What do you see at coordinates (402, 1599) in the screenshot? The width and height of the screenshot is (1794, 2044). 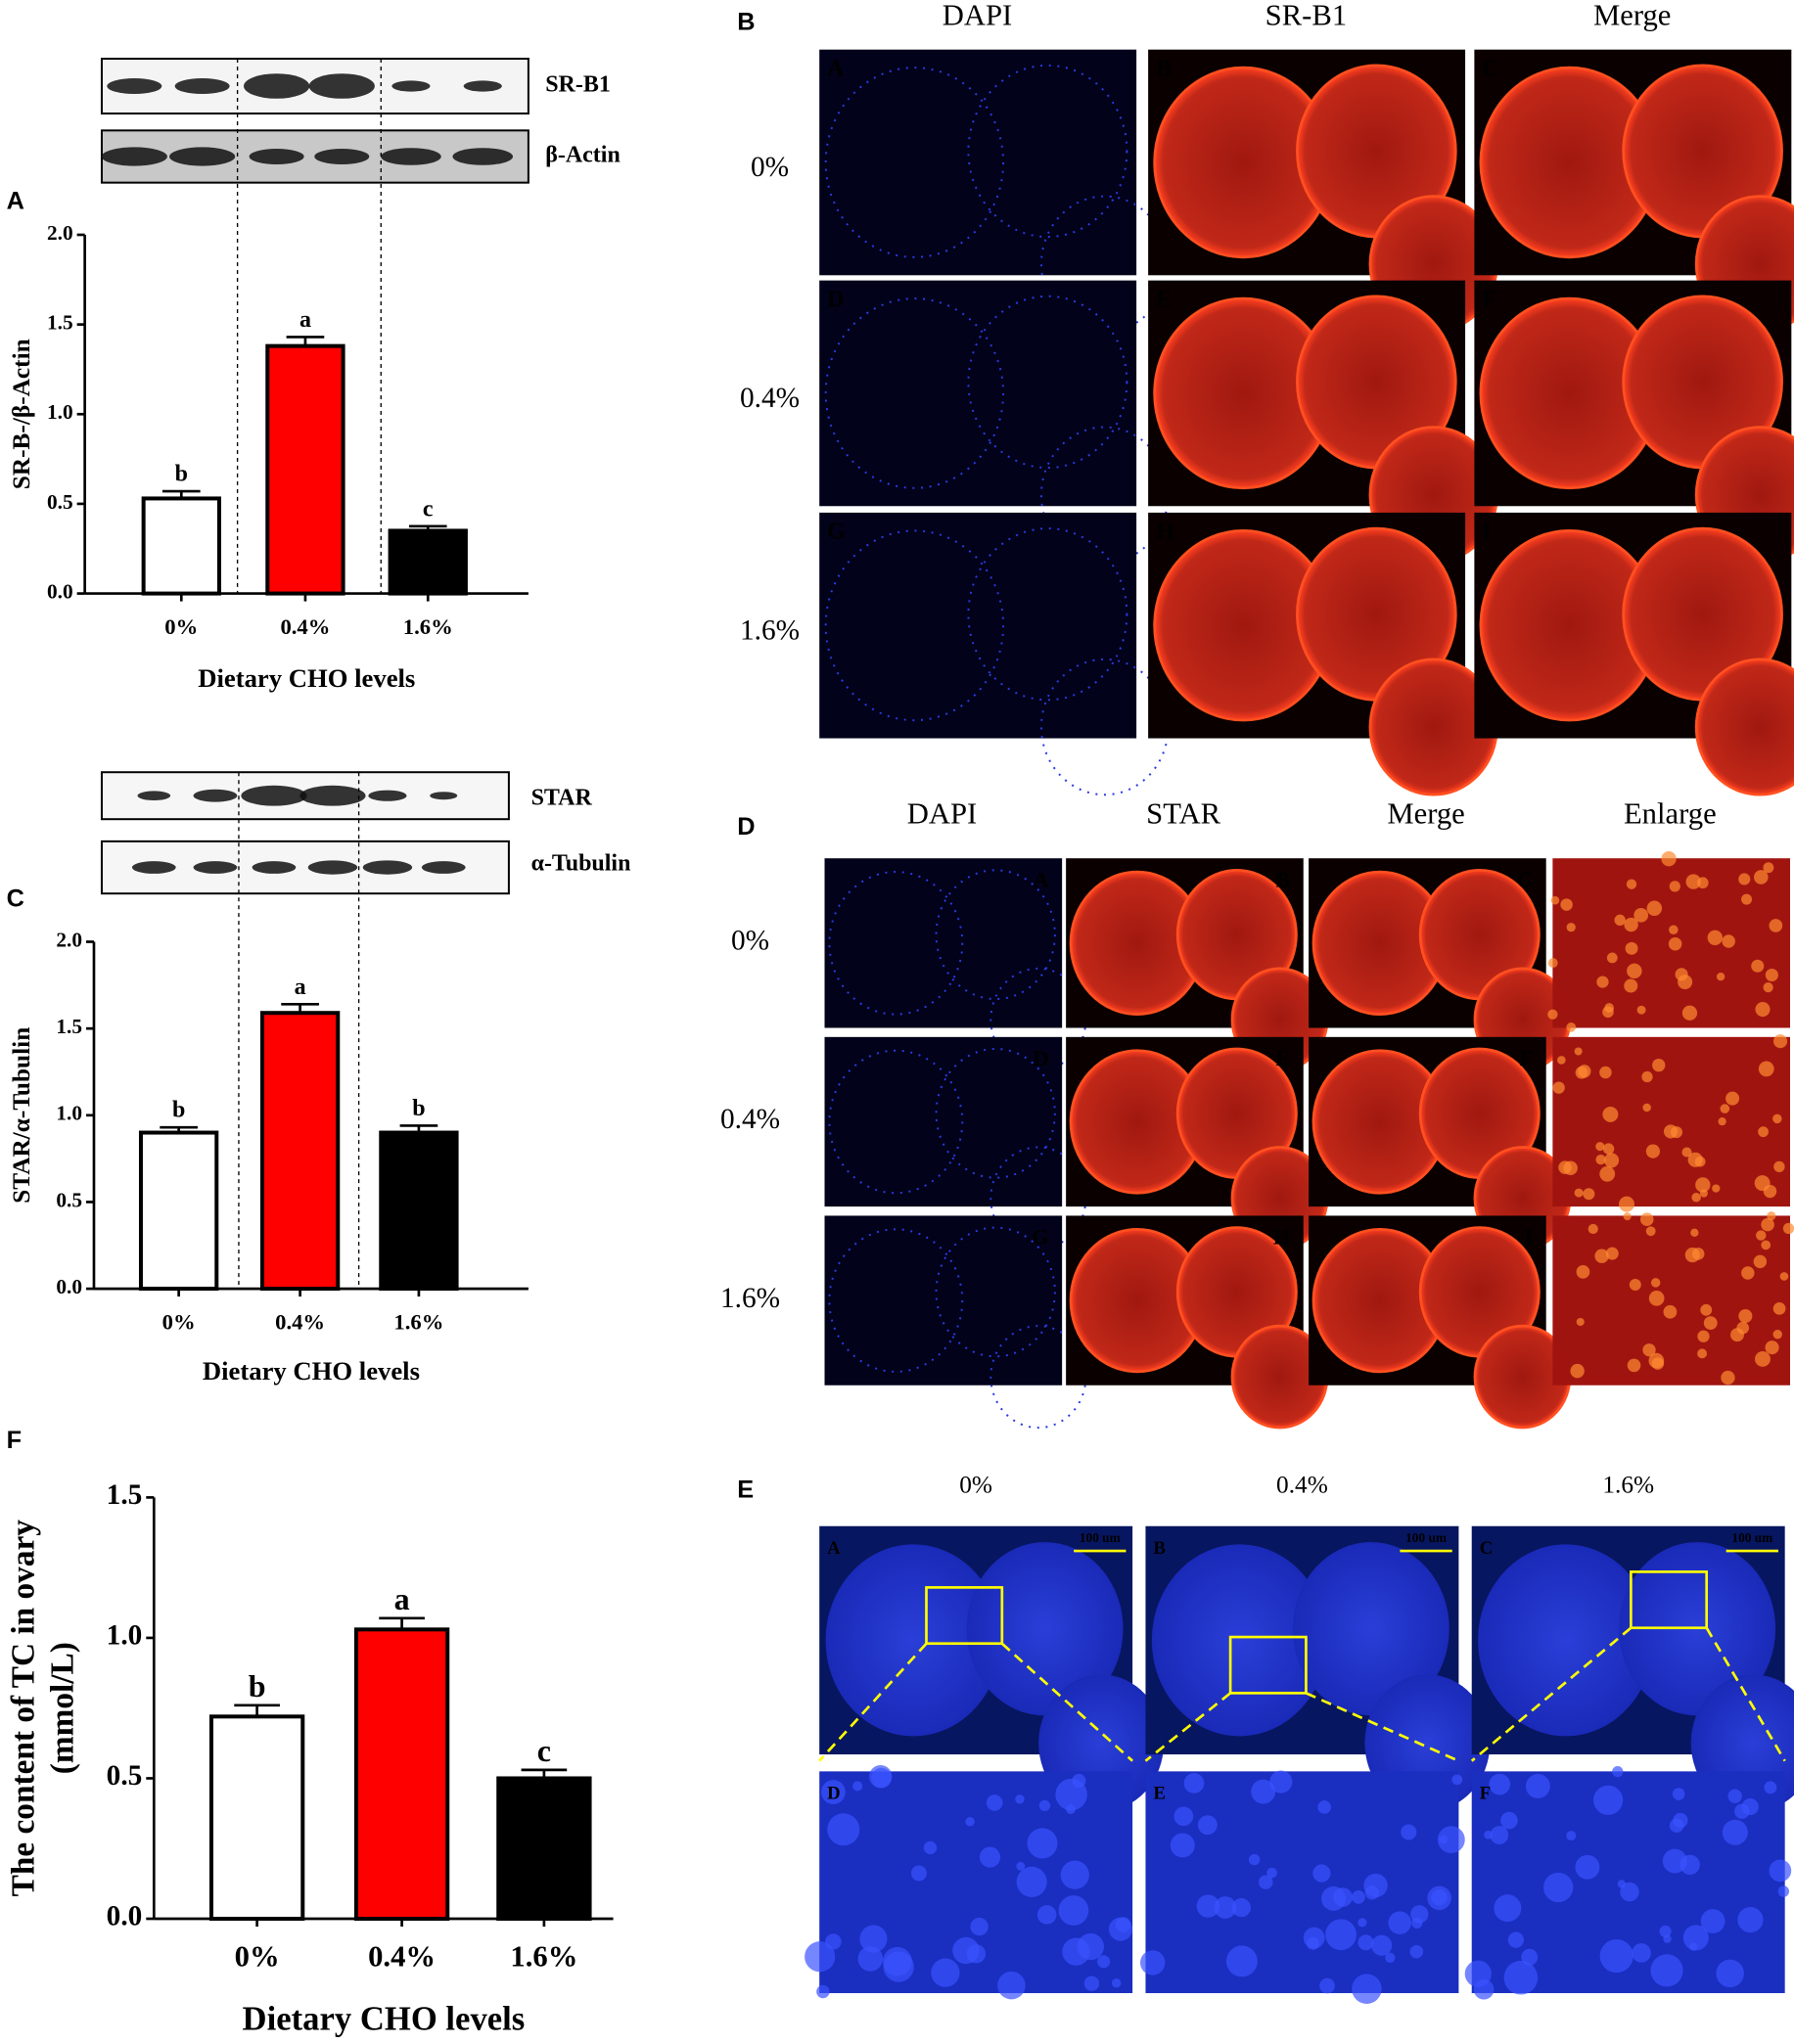 I see `significance-letter: a` at bounding box center [402, 1599].